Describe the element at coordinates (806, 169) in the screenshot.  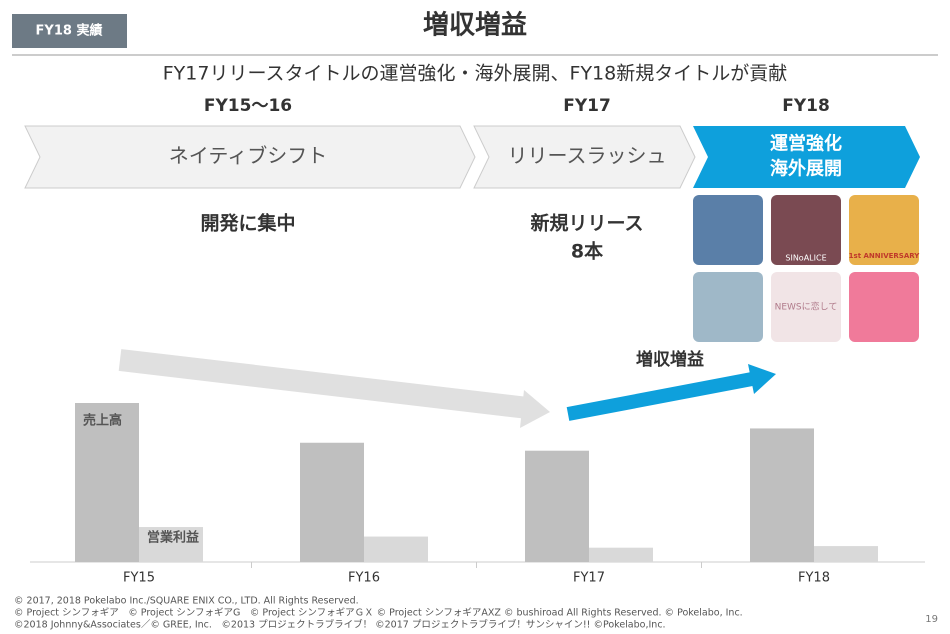
I see `phase-label: 海外展開` at that location.